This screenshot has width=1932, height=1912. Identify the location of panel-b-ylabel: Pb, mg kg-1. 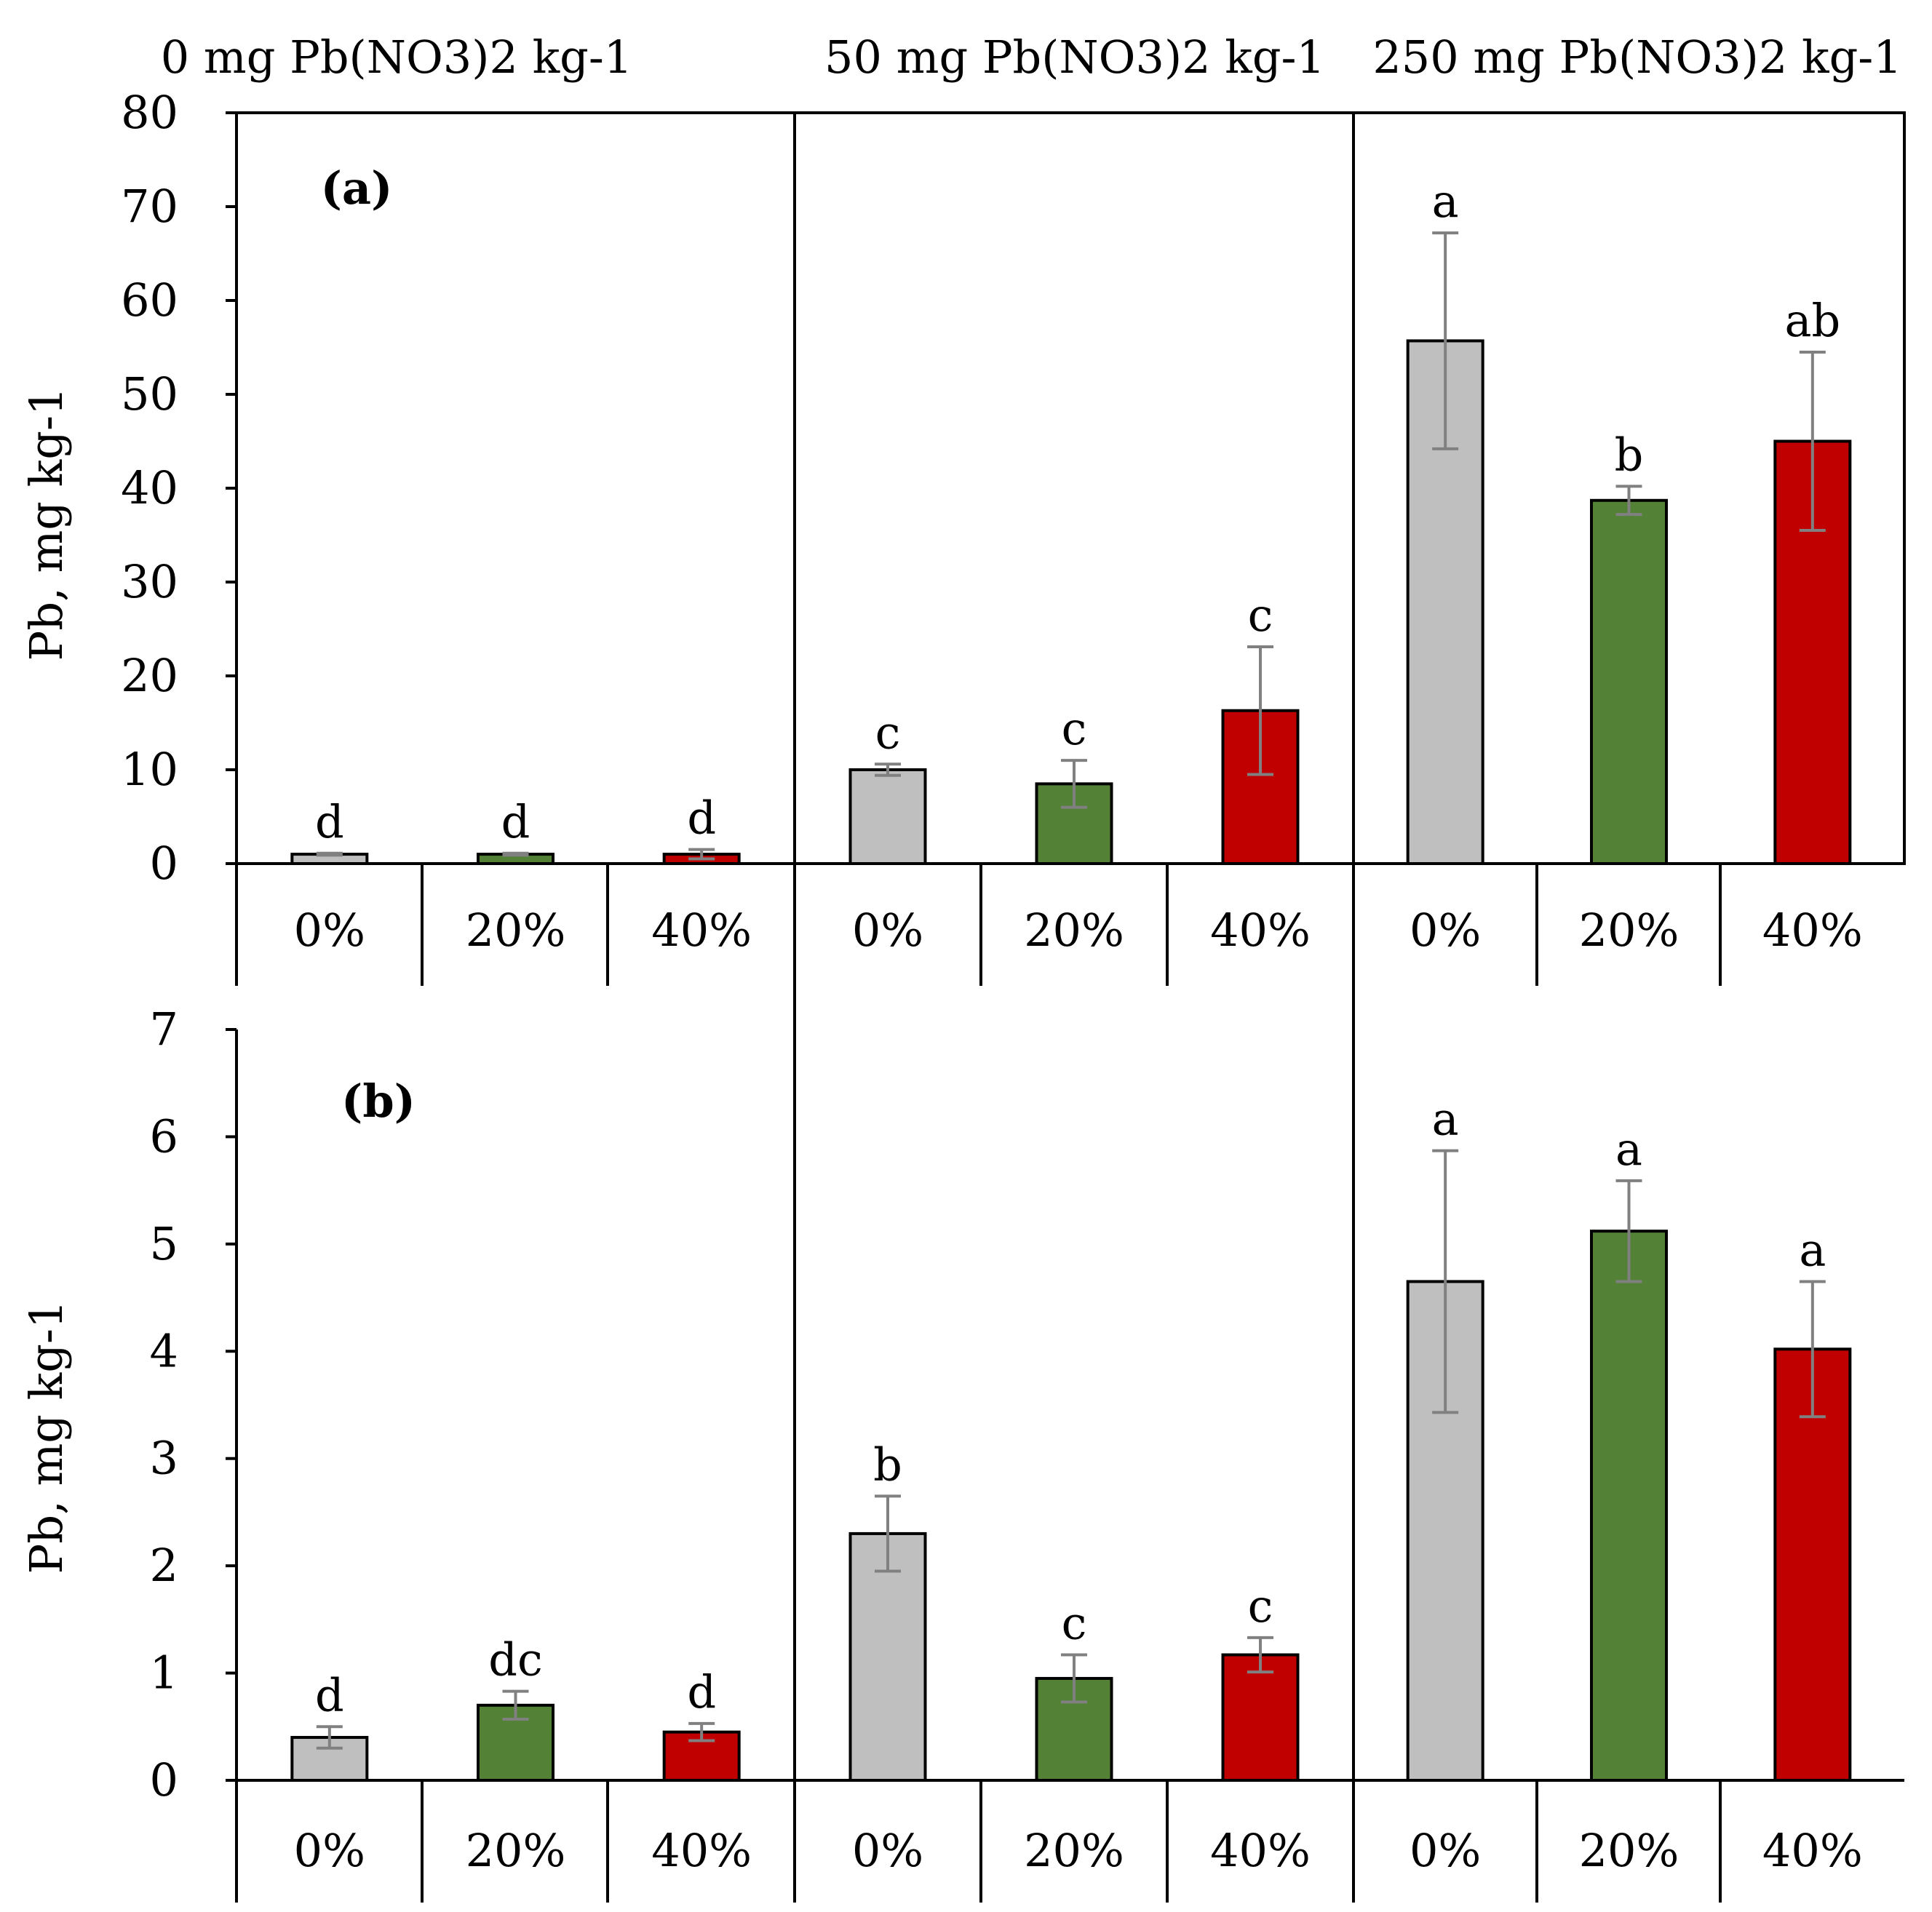
(46, 1437).